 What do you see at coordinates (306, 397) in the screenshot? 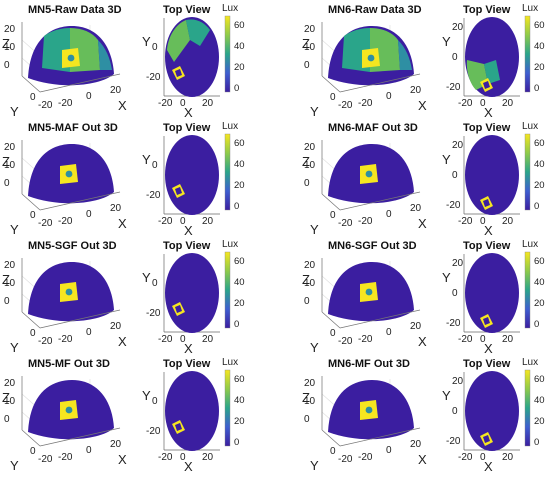
I see `z-axis-label: Z` at bounding box center [306, 397].